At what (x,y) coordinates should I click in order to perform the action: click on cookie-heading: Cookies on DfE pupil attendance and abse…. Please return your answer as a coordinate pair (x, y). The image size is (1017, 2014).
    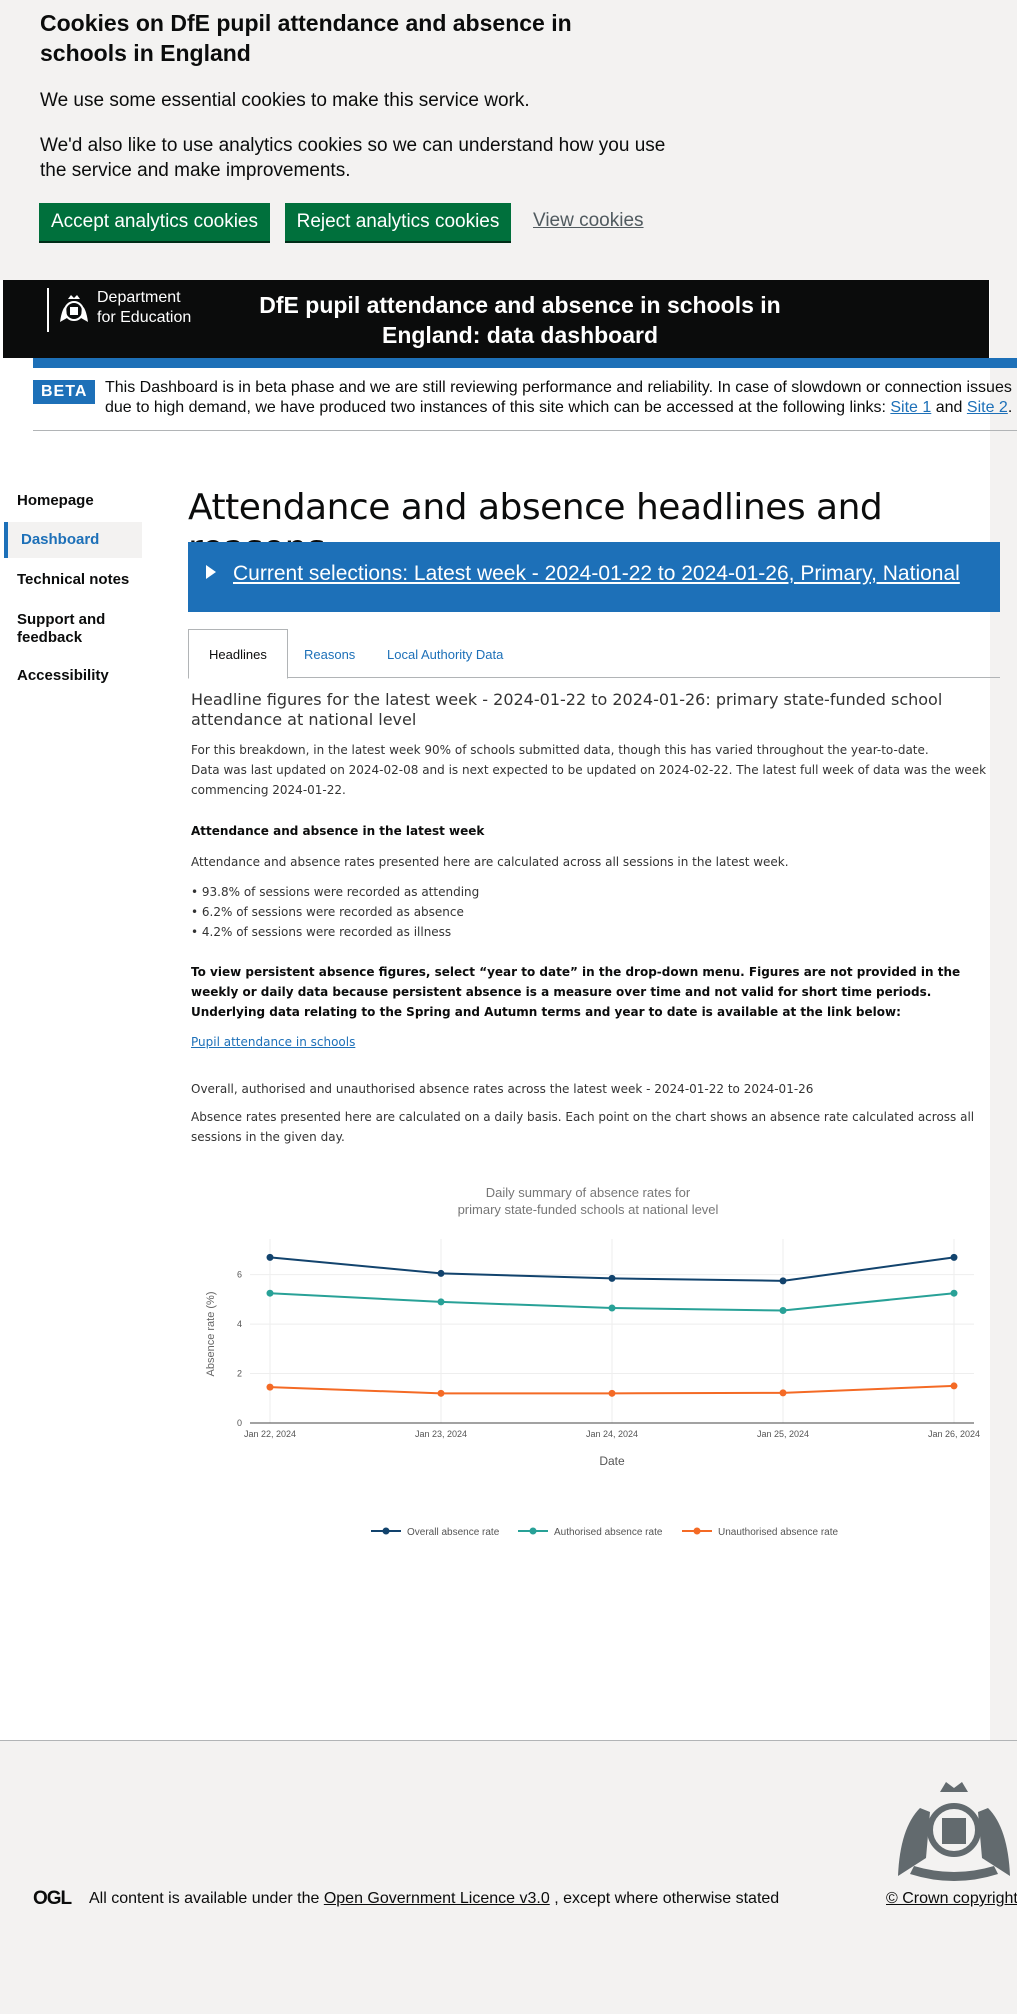
    Looking at the image, I should click on (306, 38).